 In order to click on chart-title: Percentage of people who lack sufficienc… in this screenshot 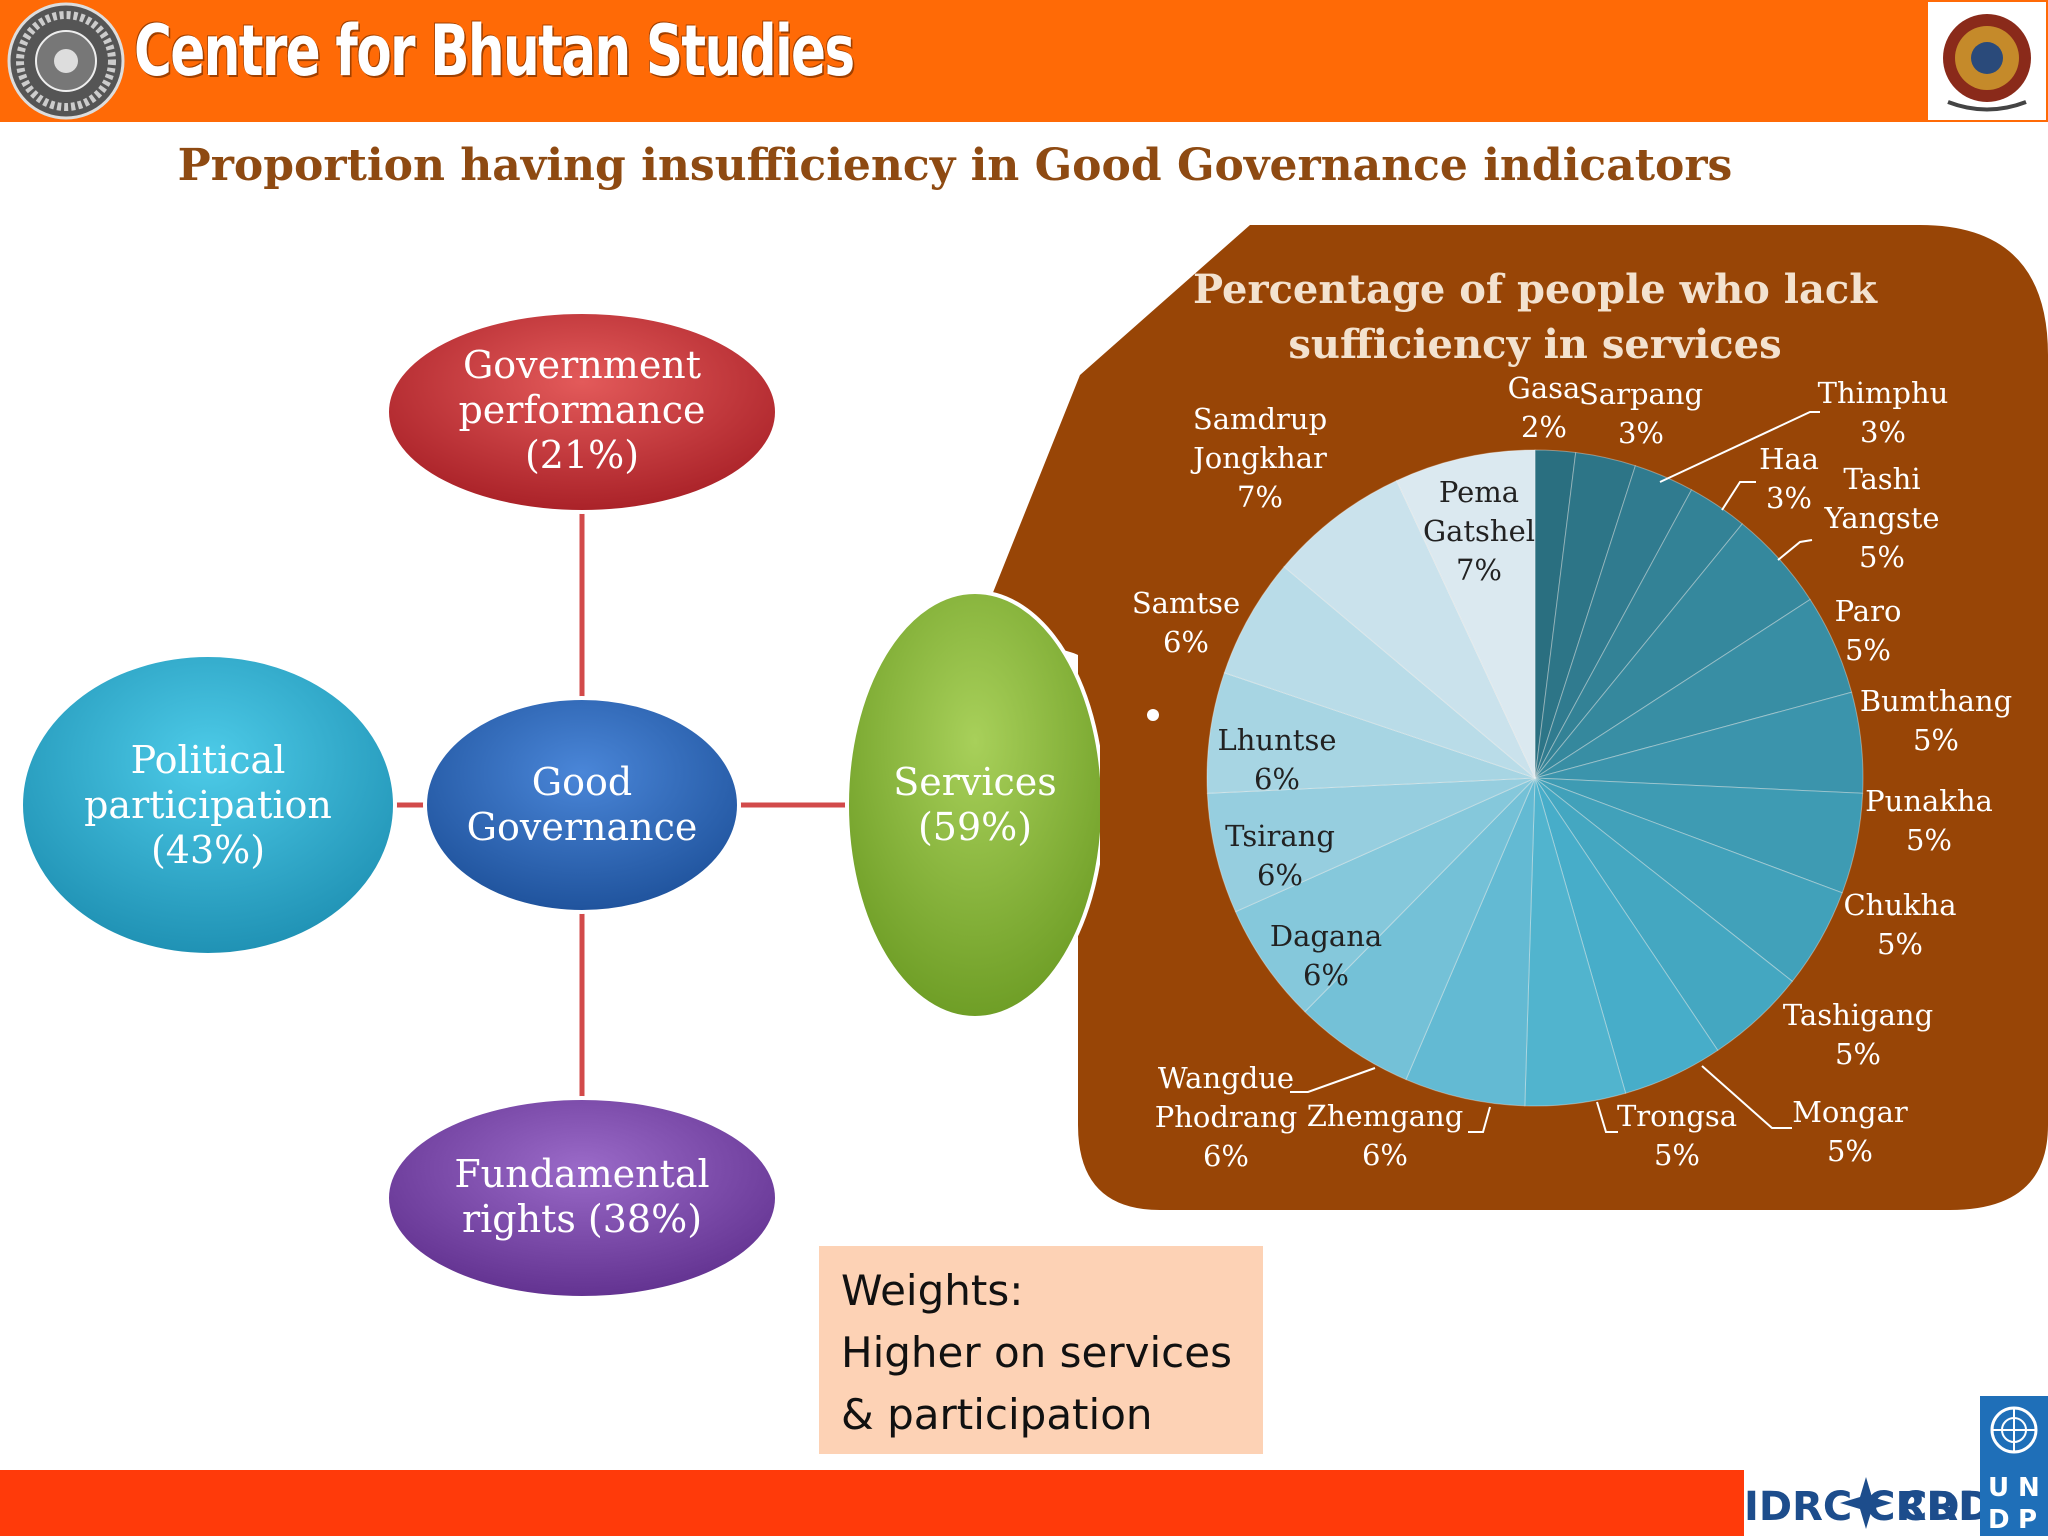, I will do `click(1535, 317)`.